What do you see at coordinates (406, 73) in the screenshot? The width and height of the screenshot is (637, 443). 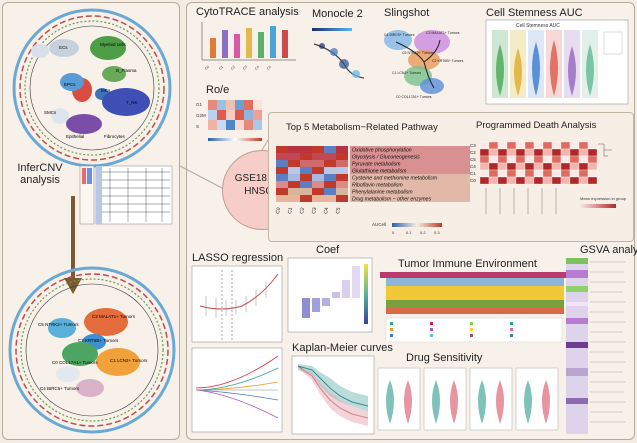 I see `slingshot-label: C1 LCN2+ Tumors` at bounding box center [406, 73].